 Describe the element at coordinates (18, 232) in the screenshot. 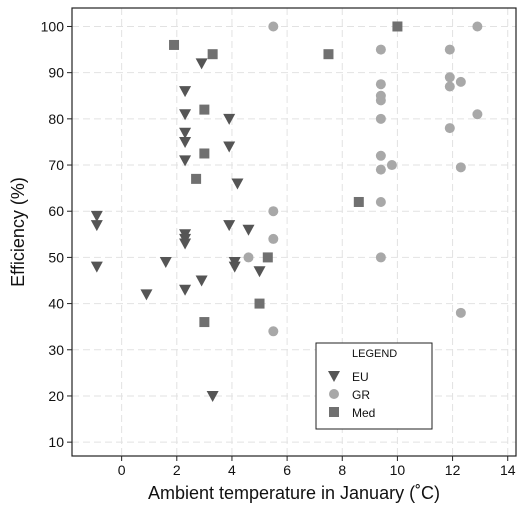

I see `y-axis-label: Efficiency (%)` at that location.